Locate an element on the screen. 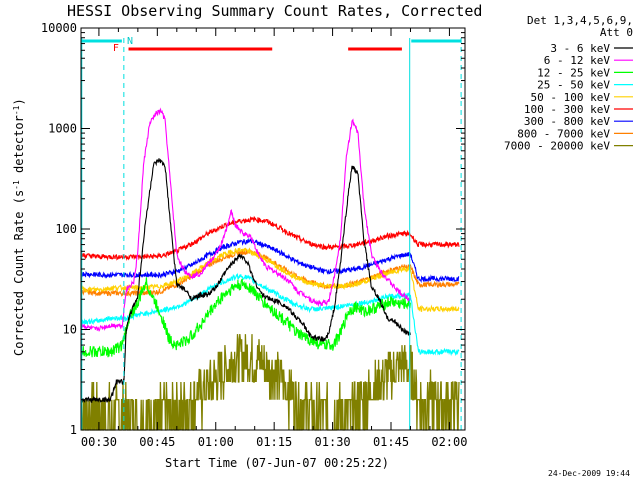  x-tick-label: 01:00 is located at coordinates (216, 442).